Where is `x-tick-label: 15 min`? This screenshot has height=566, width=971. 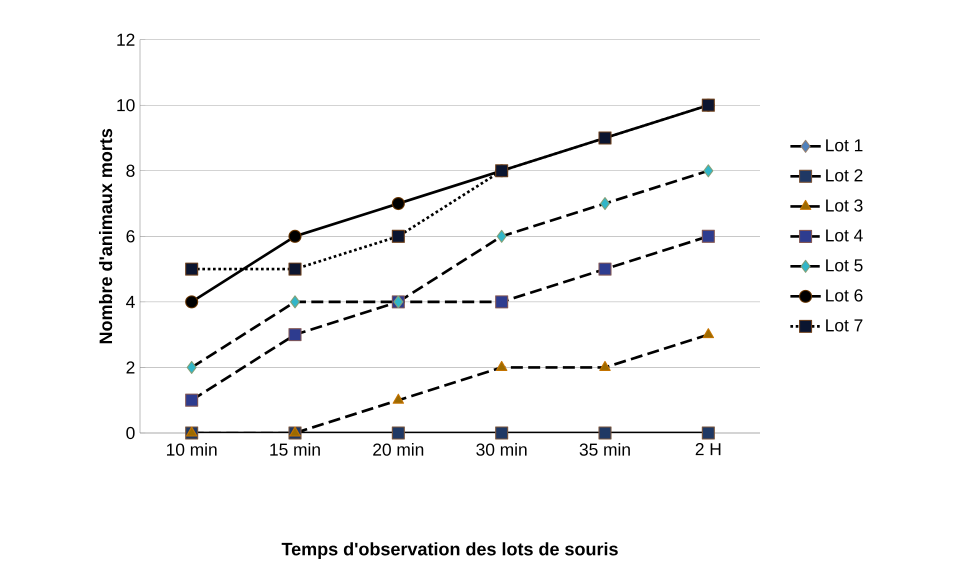 x-tick-label: 15 min is located at coordinates (295, 449).